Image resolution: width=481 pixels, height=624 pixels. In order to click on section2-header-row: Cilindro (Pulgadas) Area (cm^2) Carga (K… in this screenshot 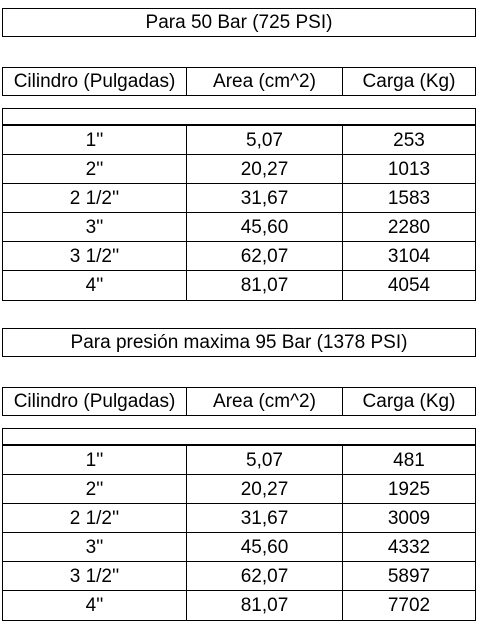, I will do `click(239, 401)`.